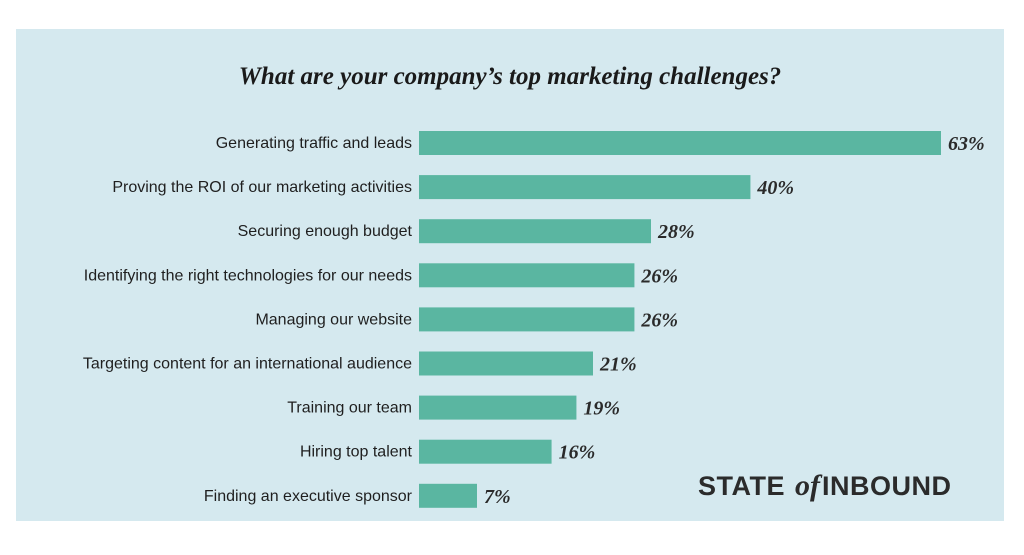  I want to click on category-label: Managing our website, so click(333, 319).